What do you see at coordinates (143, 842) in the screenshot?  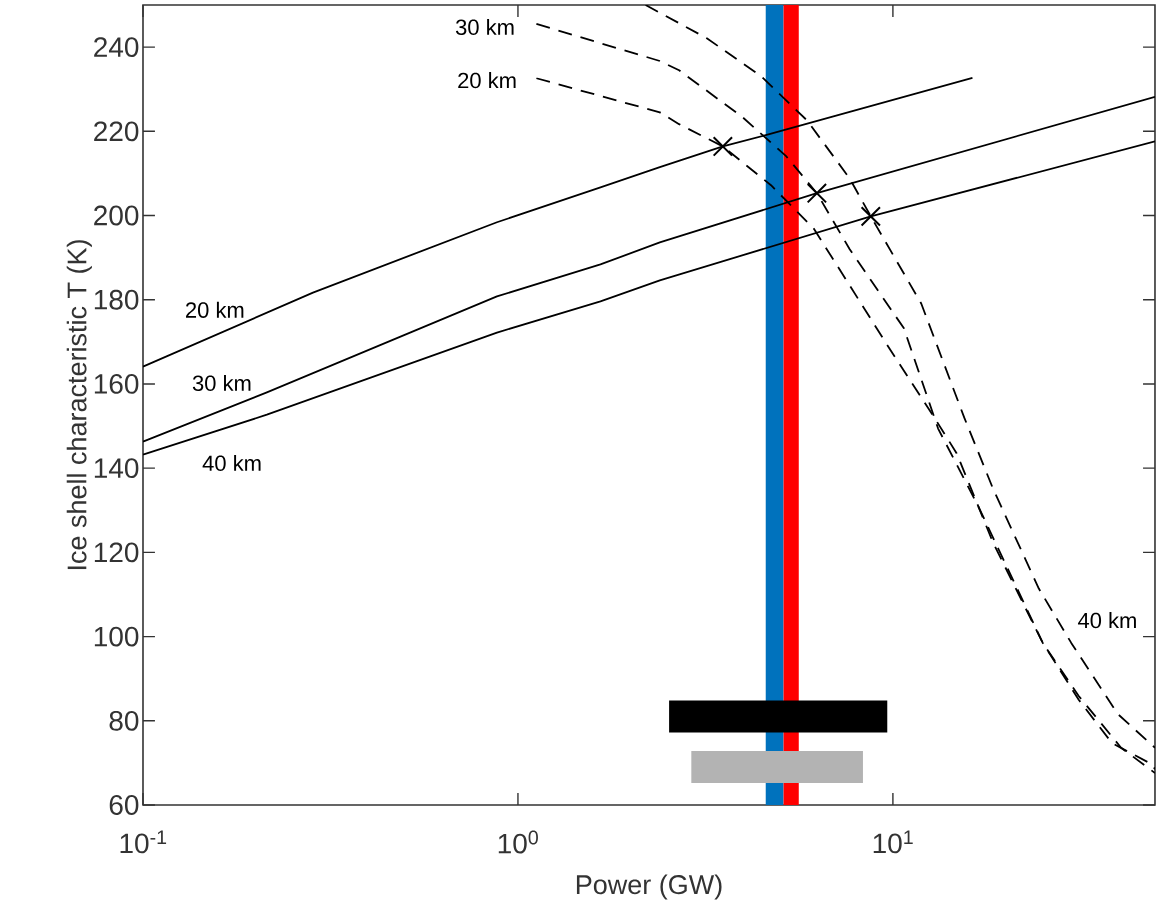 I see `x-tick-label: 10$^{-1}$` at bounding box center [143, 842].